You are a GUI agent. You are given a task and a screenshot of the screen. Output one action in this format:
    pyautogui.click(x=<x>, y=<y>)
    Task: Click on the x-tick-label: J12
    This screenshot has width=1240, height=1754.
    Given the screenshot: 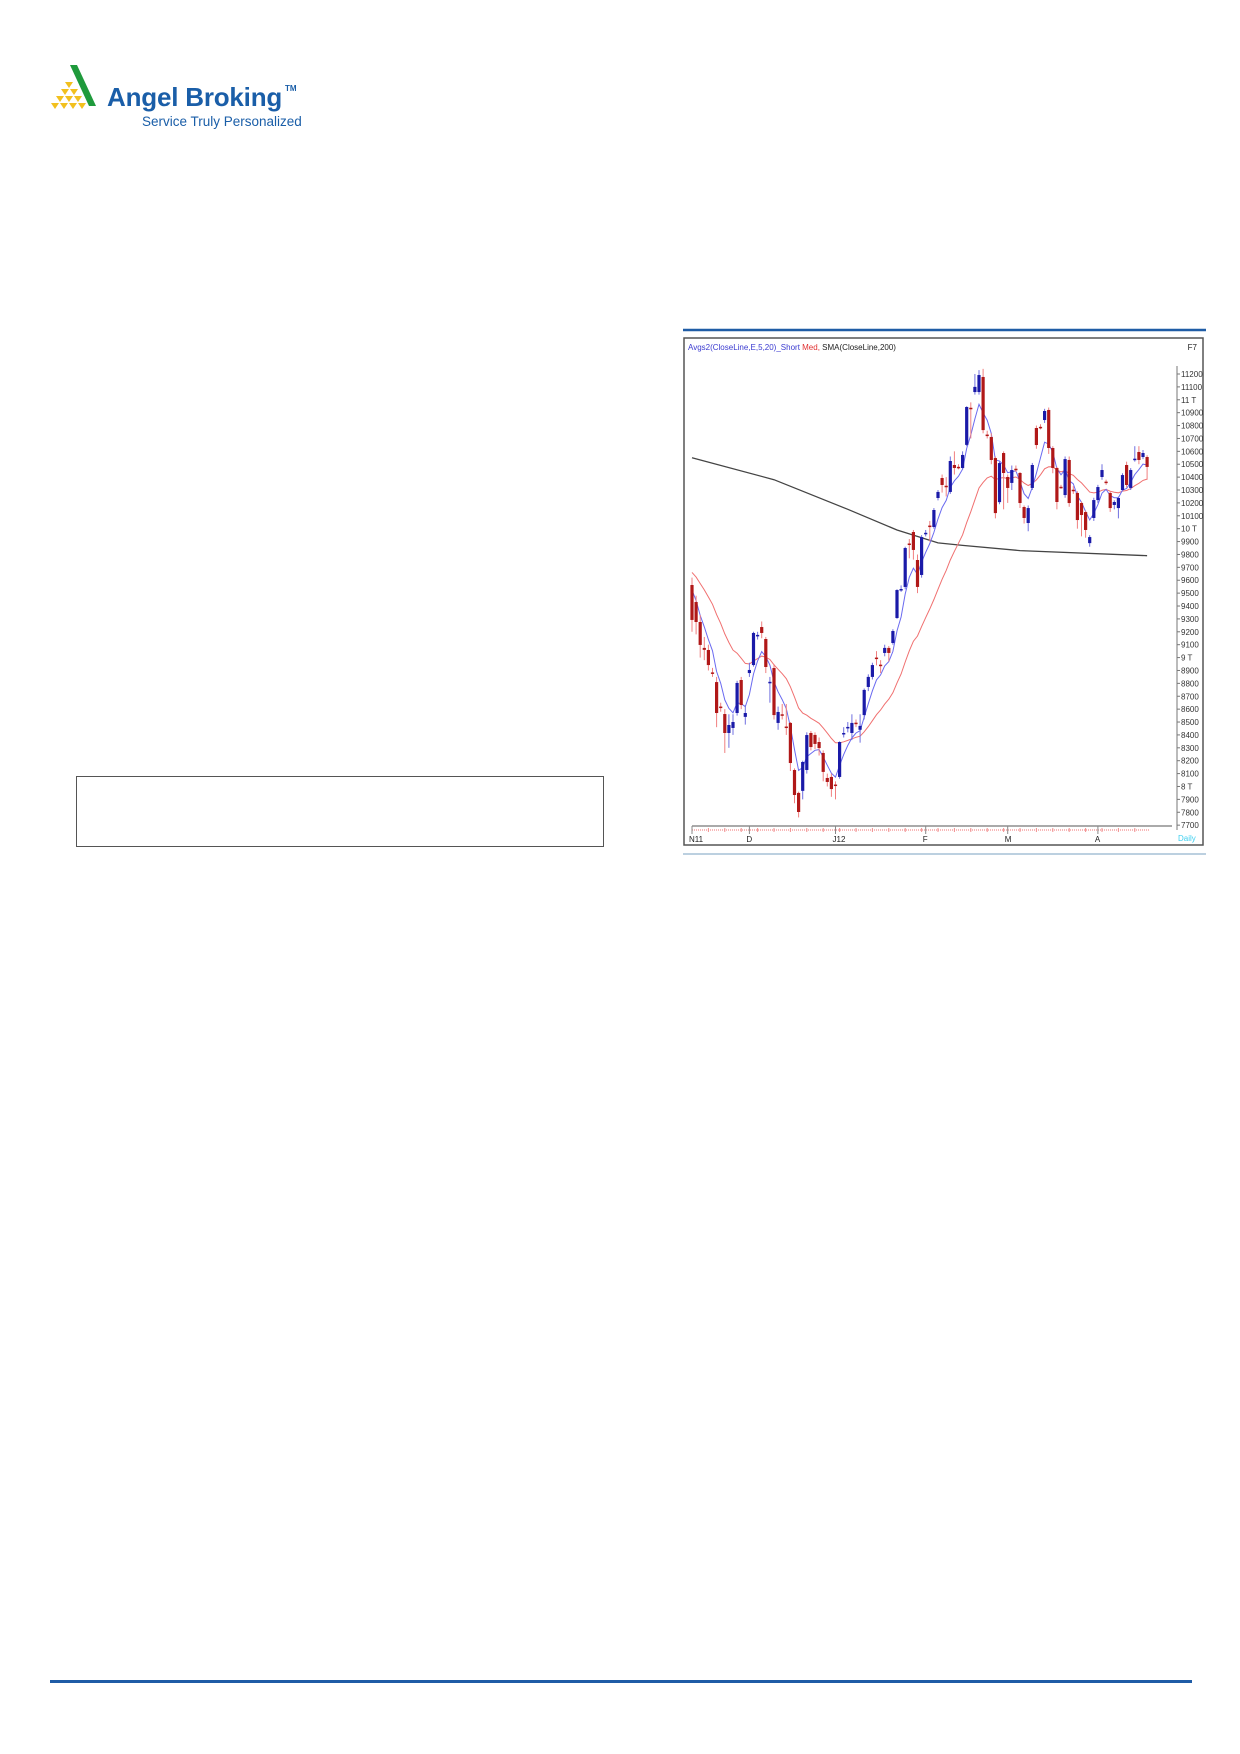 What is the action you would take?
    pyautogui.click(x=839, y=839)
    